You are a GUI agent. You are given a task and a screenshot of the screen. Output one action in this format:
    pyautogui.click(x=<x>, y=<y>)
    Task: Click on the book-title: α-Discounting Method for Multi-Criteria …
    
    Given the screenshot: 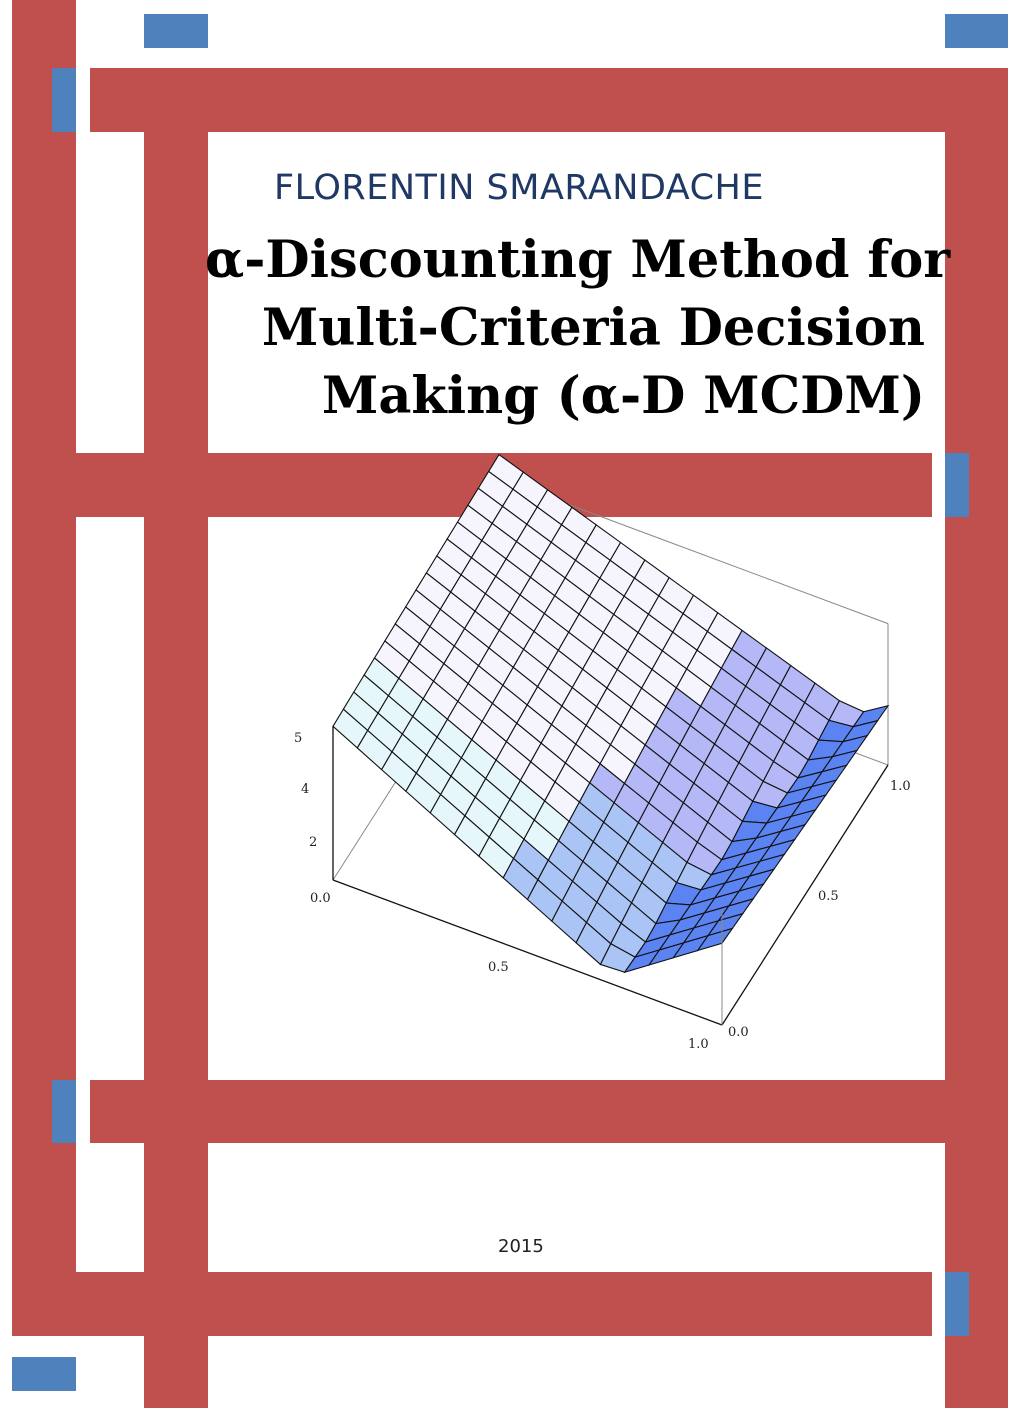 What is the action you would take?
    pyautogui.click(x=578, y=328)
    